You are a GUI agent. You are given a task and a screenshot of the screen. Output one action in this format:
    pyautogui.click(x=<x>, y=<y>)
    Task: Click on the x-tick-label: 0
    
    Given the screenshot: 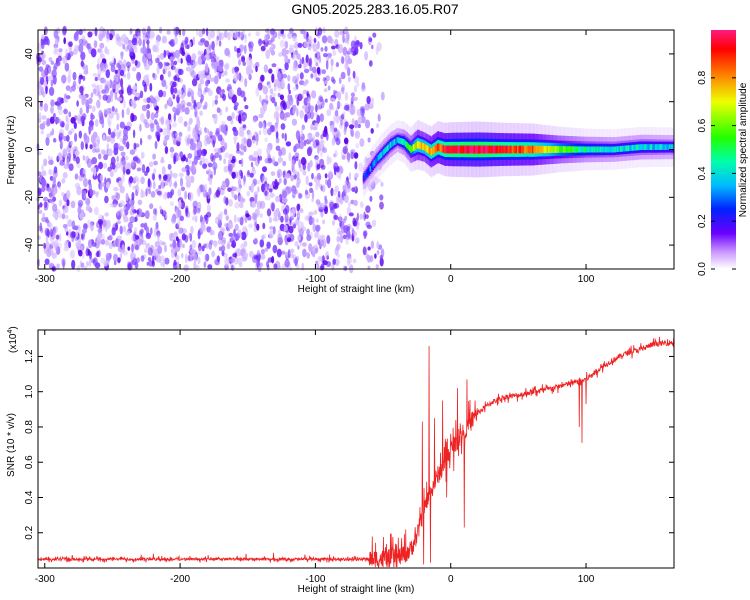 What is the action you would take?
    pyautogui.click(x=451, y=579)
    